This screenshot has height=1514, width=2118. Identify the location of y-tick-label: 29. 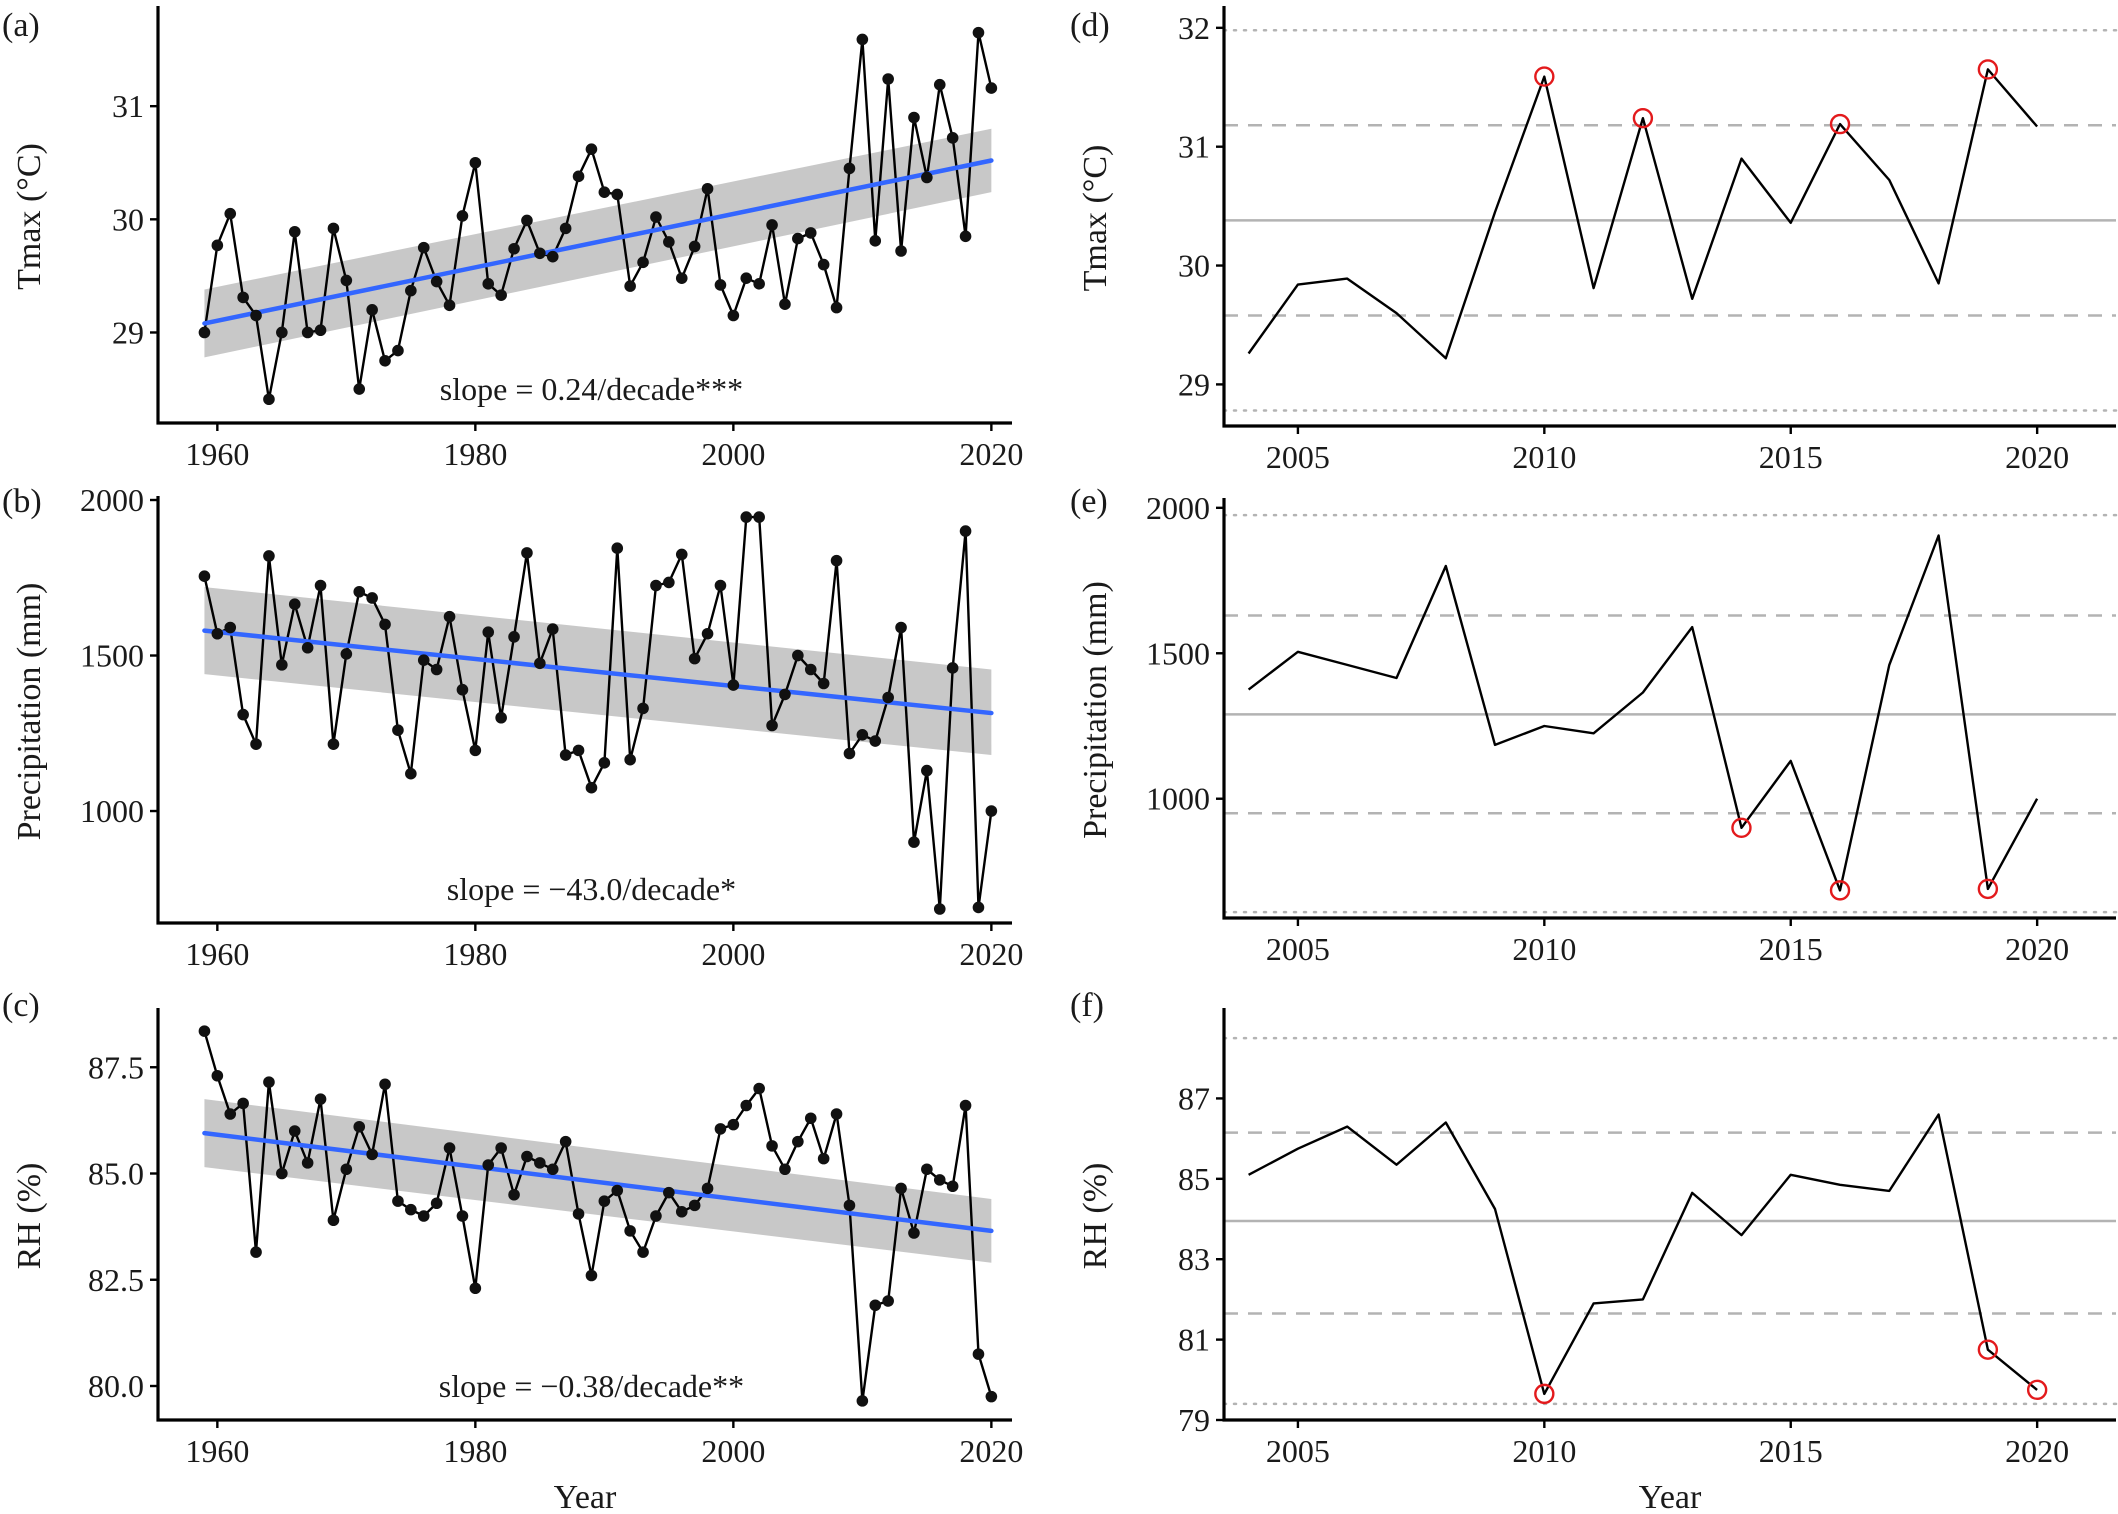
(1194, 384).